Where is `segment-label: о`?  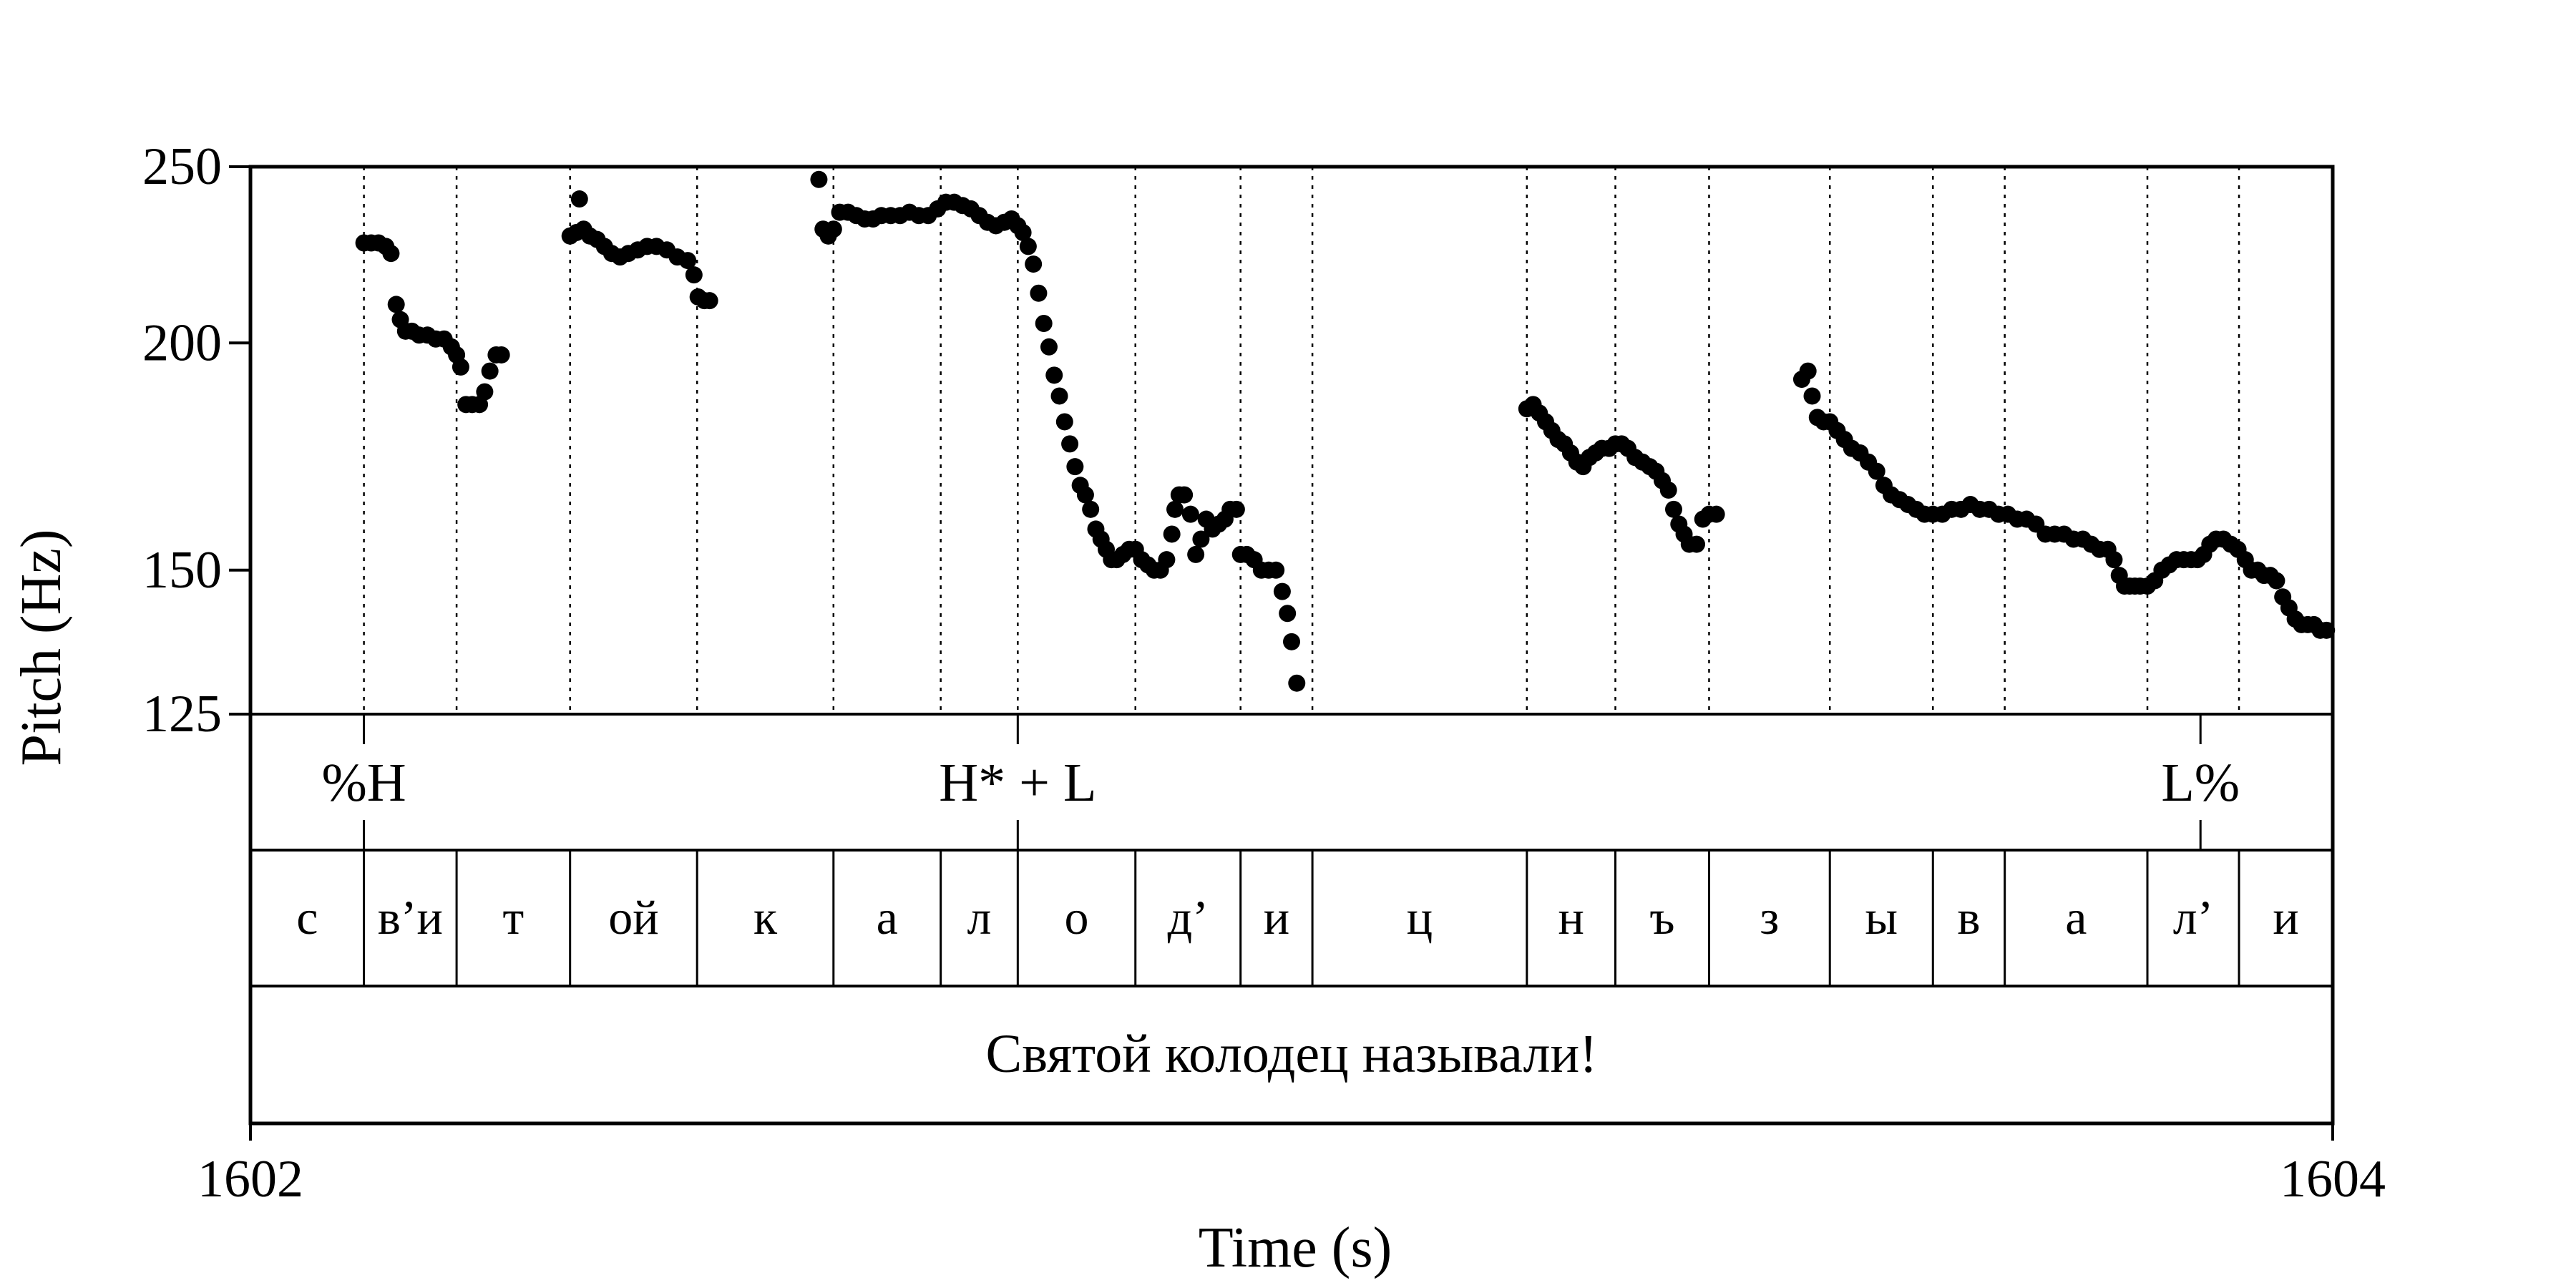
segment-label: о is located at coordinates (1077, 917).